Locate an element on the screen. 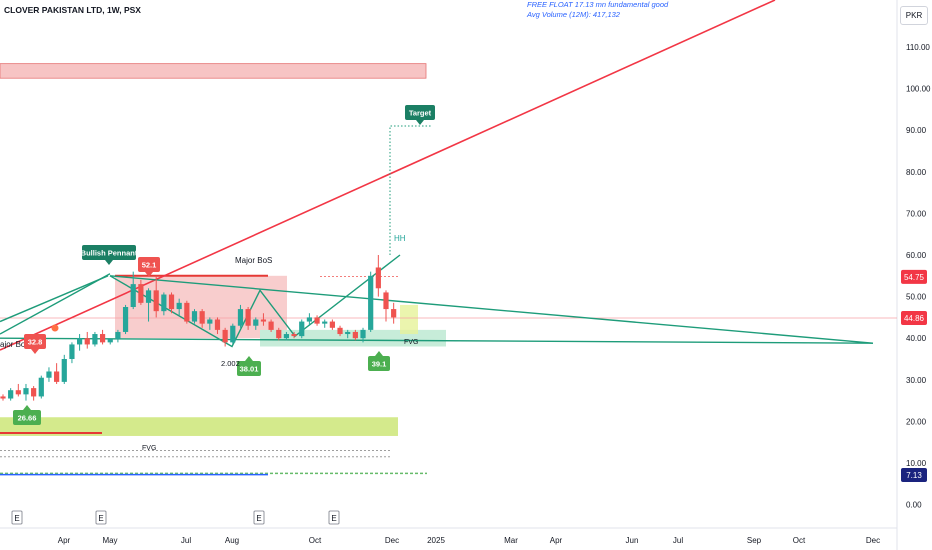 This screenshot has height=550, width=932. price-label-text: 44.86 is located at coordinates (914, 318).